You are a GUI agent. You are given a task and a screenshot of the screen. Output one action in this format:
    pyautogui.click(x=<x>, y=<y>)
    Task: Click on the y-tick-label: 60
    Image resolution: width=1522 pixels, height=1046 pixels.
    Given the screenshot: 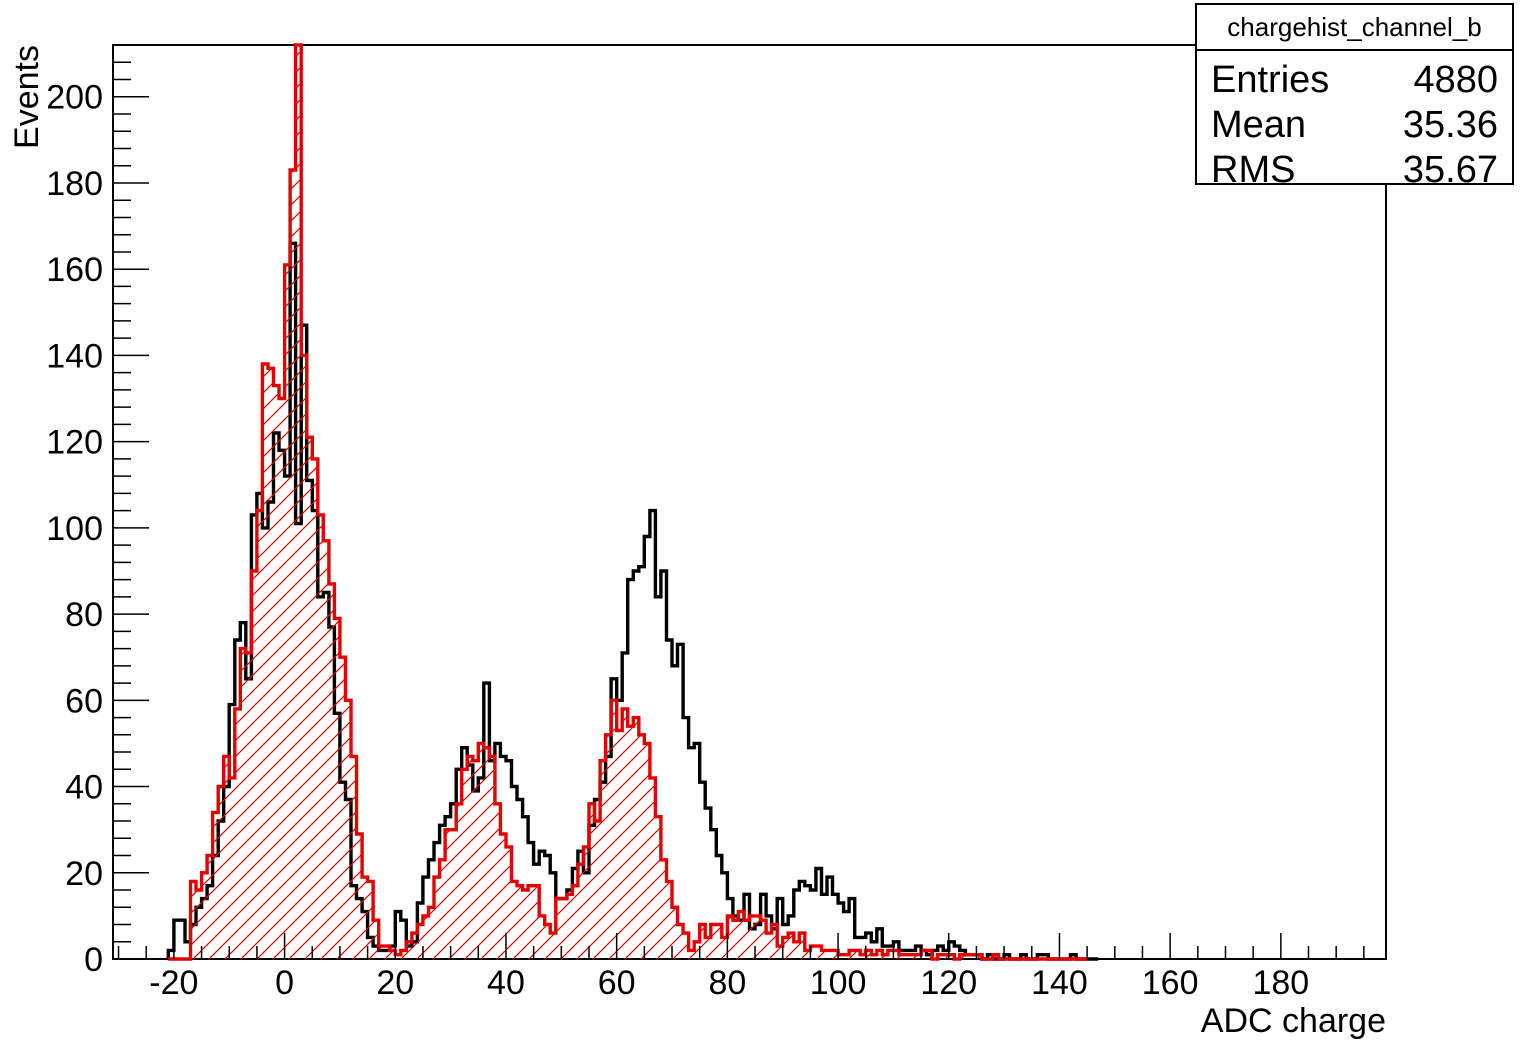 What is the action you would take?
    pyautogui.click(x=84, y=701)
    